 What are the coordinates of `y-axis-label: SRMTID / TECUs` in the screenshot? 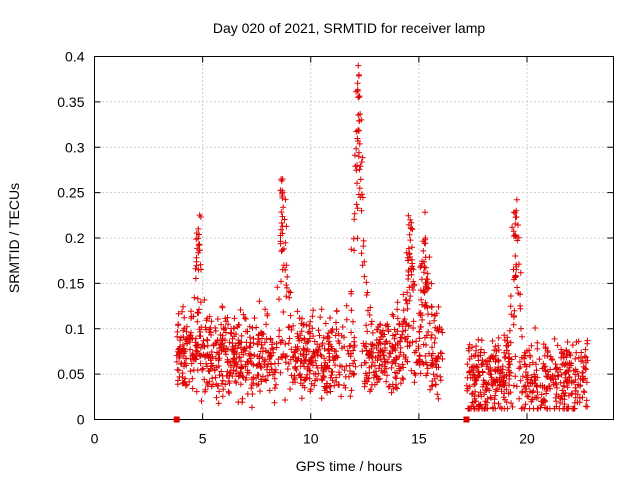 It's located at (14, 238).